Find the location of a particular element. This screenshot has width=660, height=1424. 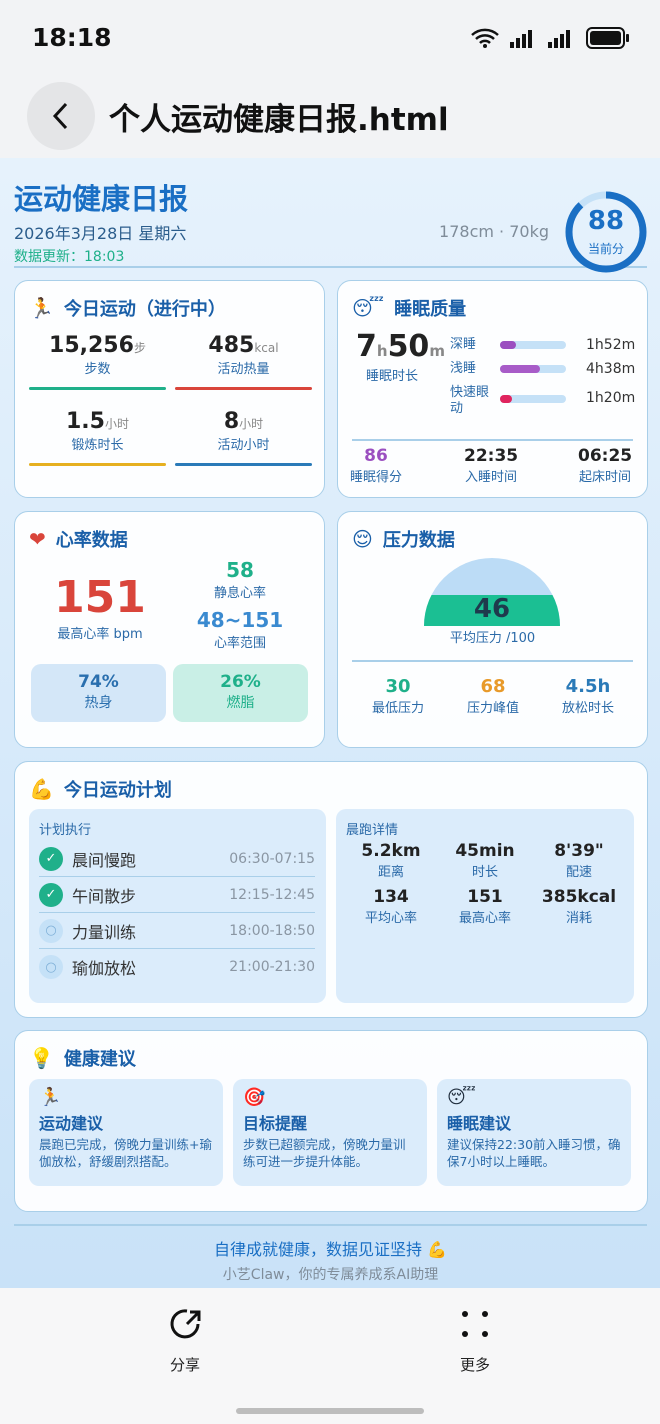

card-title: 健康建议 is located at coordinates (99, 1059).